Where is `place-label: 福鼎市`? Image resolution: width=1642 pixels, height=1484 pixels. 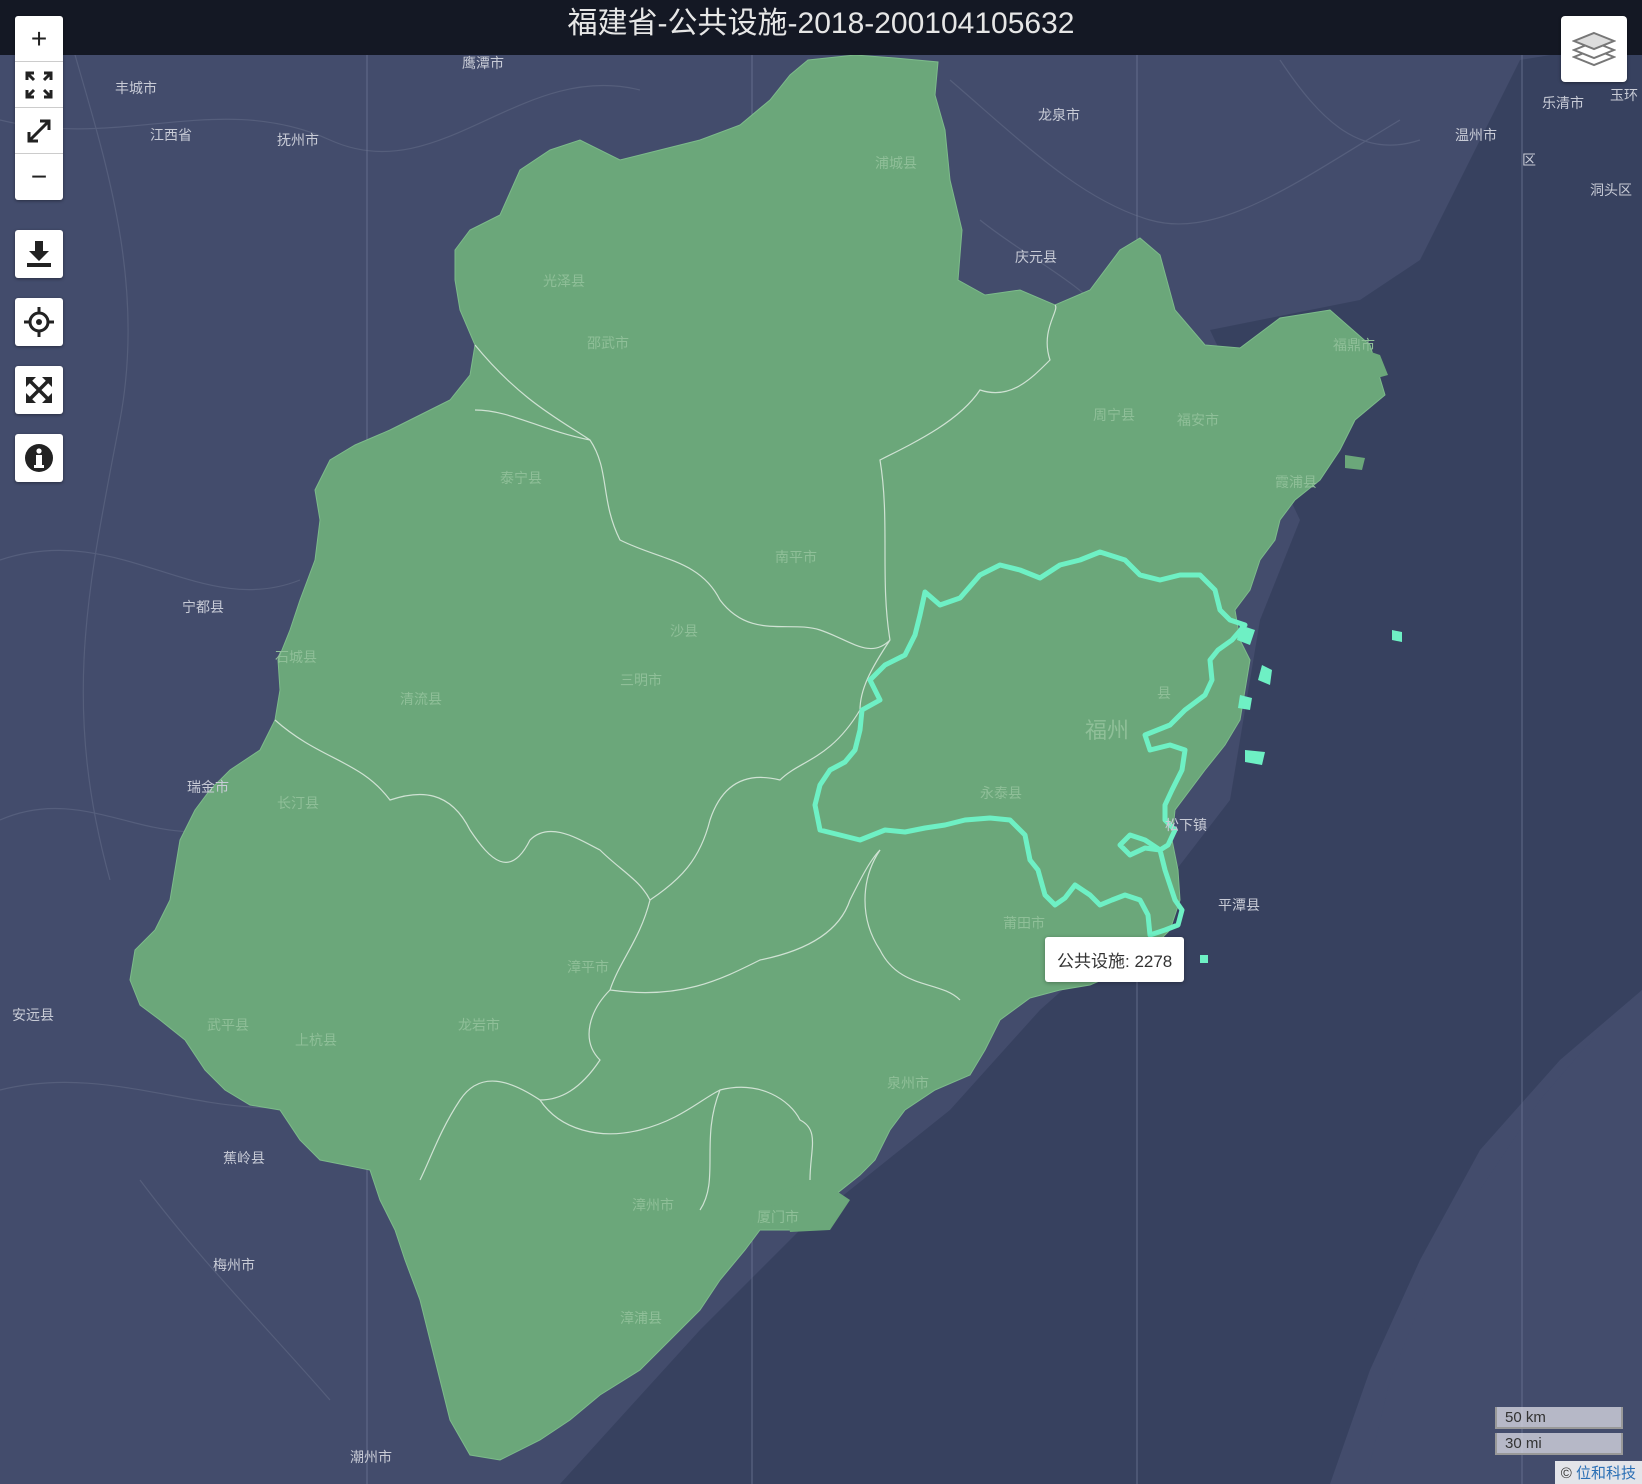 place-label: 福鼎市 is located at coordinates (1354, 345).